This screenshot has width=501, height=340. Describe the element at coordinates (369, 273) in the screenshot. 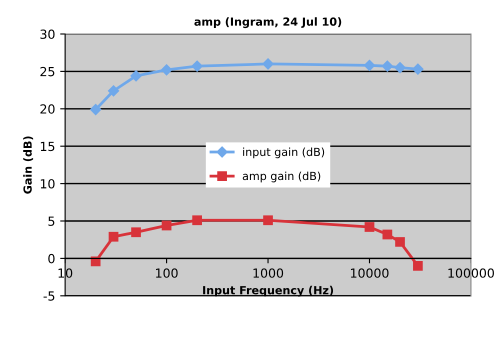

I see `x-tick-label: 10000` at that location.